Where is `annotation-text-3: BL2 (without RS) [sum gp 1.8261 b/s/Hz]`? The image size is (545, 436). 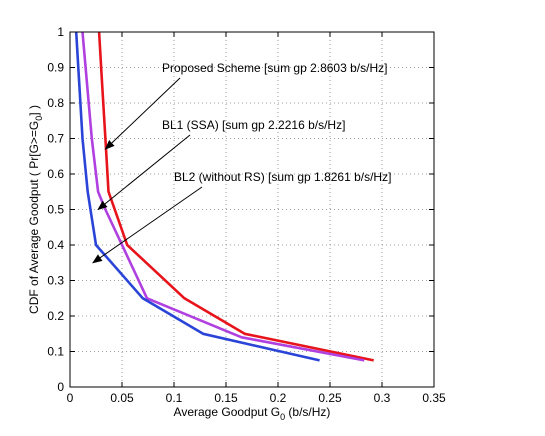 annotation-text-3: BL2 (without RS) [sum gp 1.8261 b/s/Hz] is located at coordinates (282, 177).